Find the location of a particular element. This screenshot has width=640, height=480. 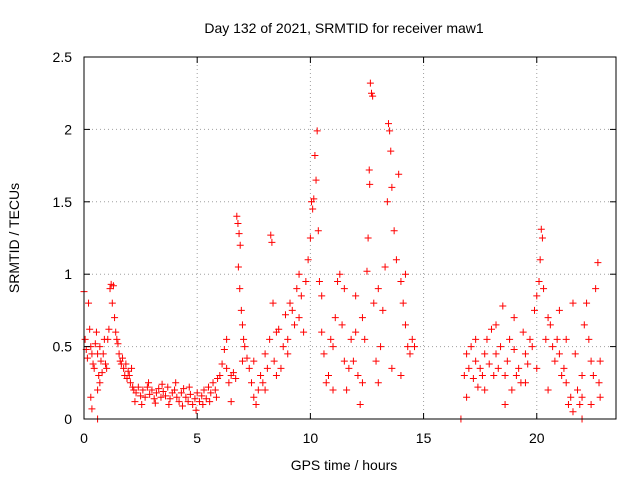

x-tick-label: 5 is located at coordinates (197, 438).